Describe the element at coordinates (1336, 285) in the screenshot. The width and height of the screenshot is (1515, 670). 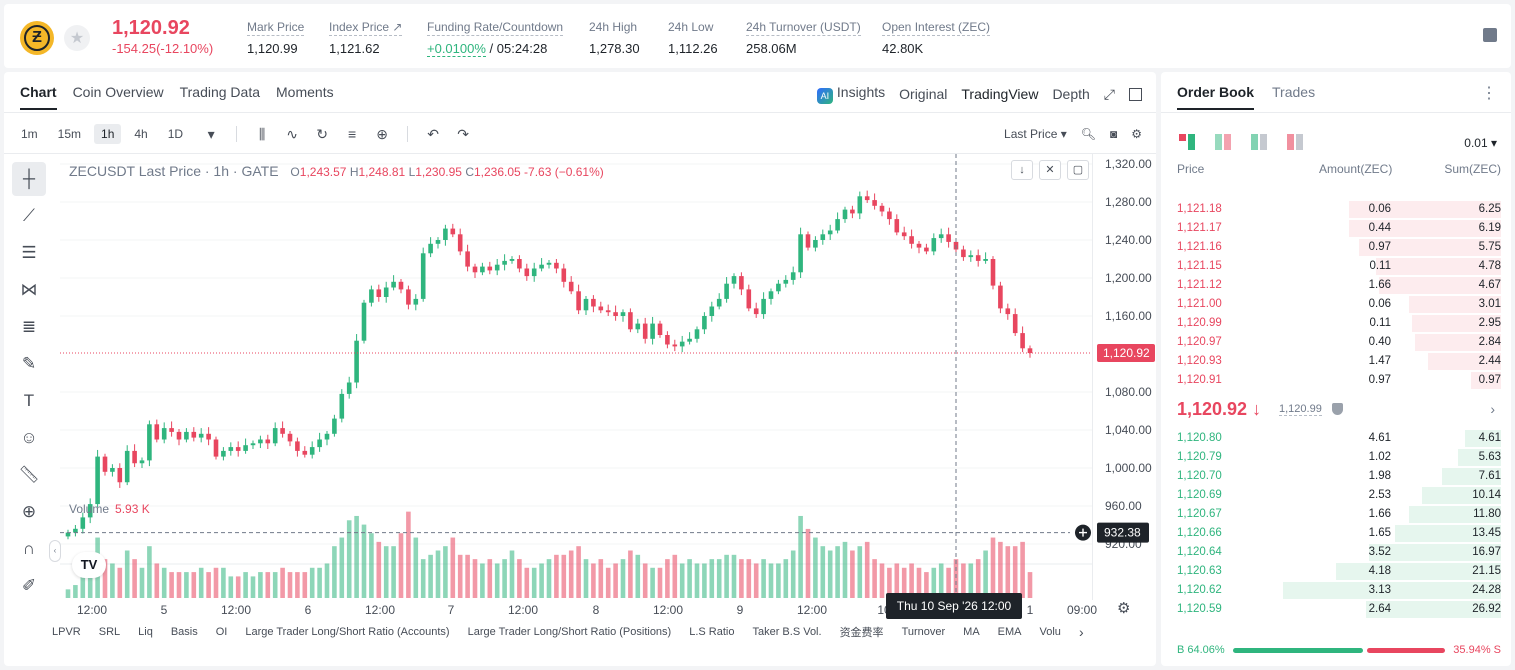
I see `order-book-row: 1,121.12 1.66 4.67` at that location.